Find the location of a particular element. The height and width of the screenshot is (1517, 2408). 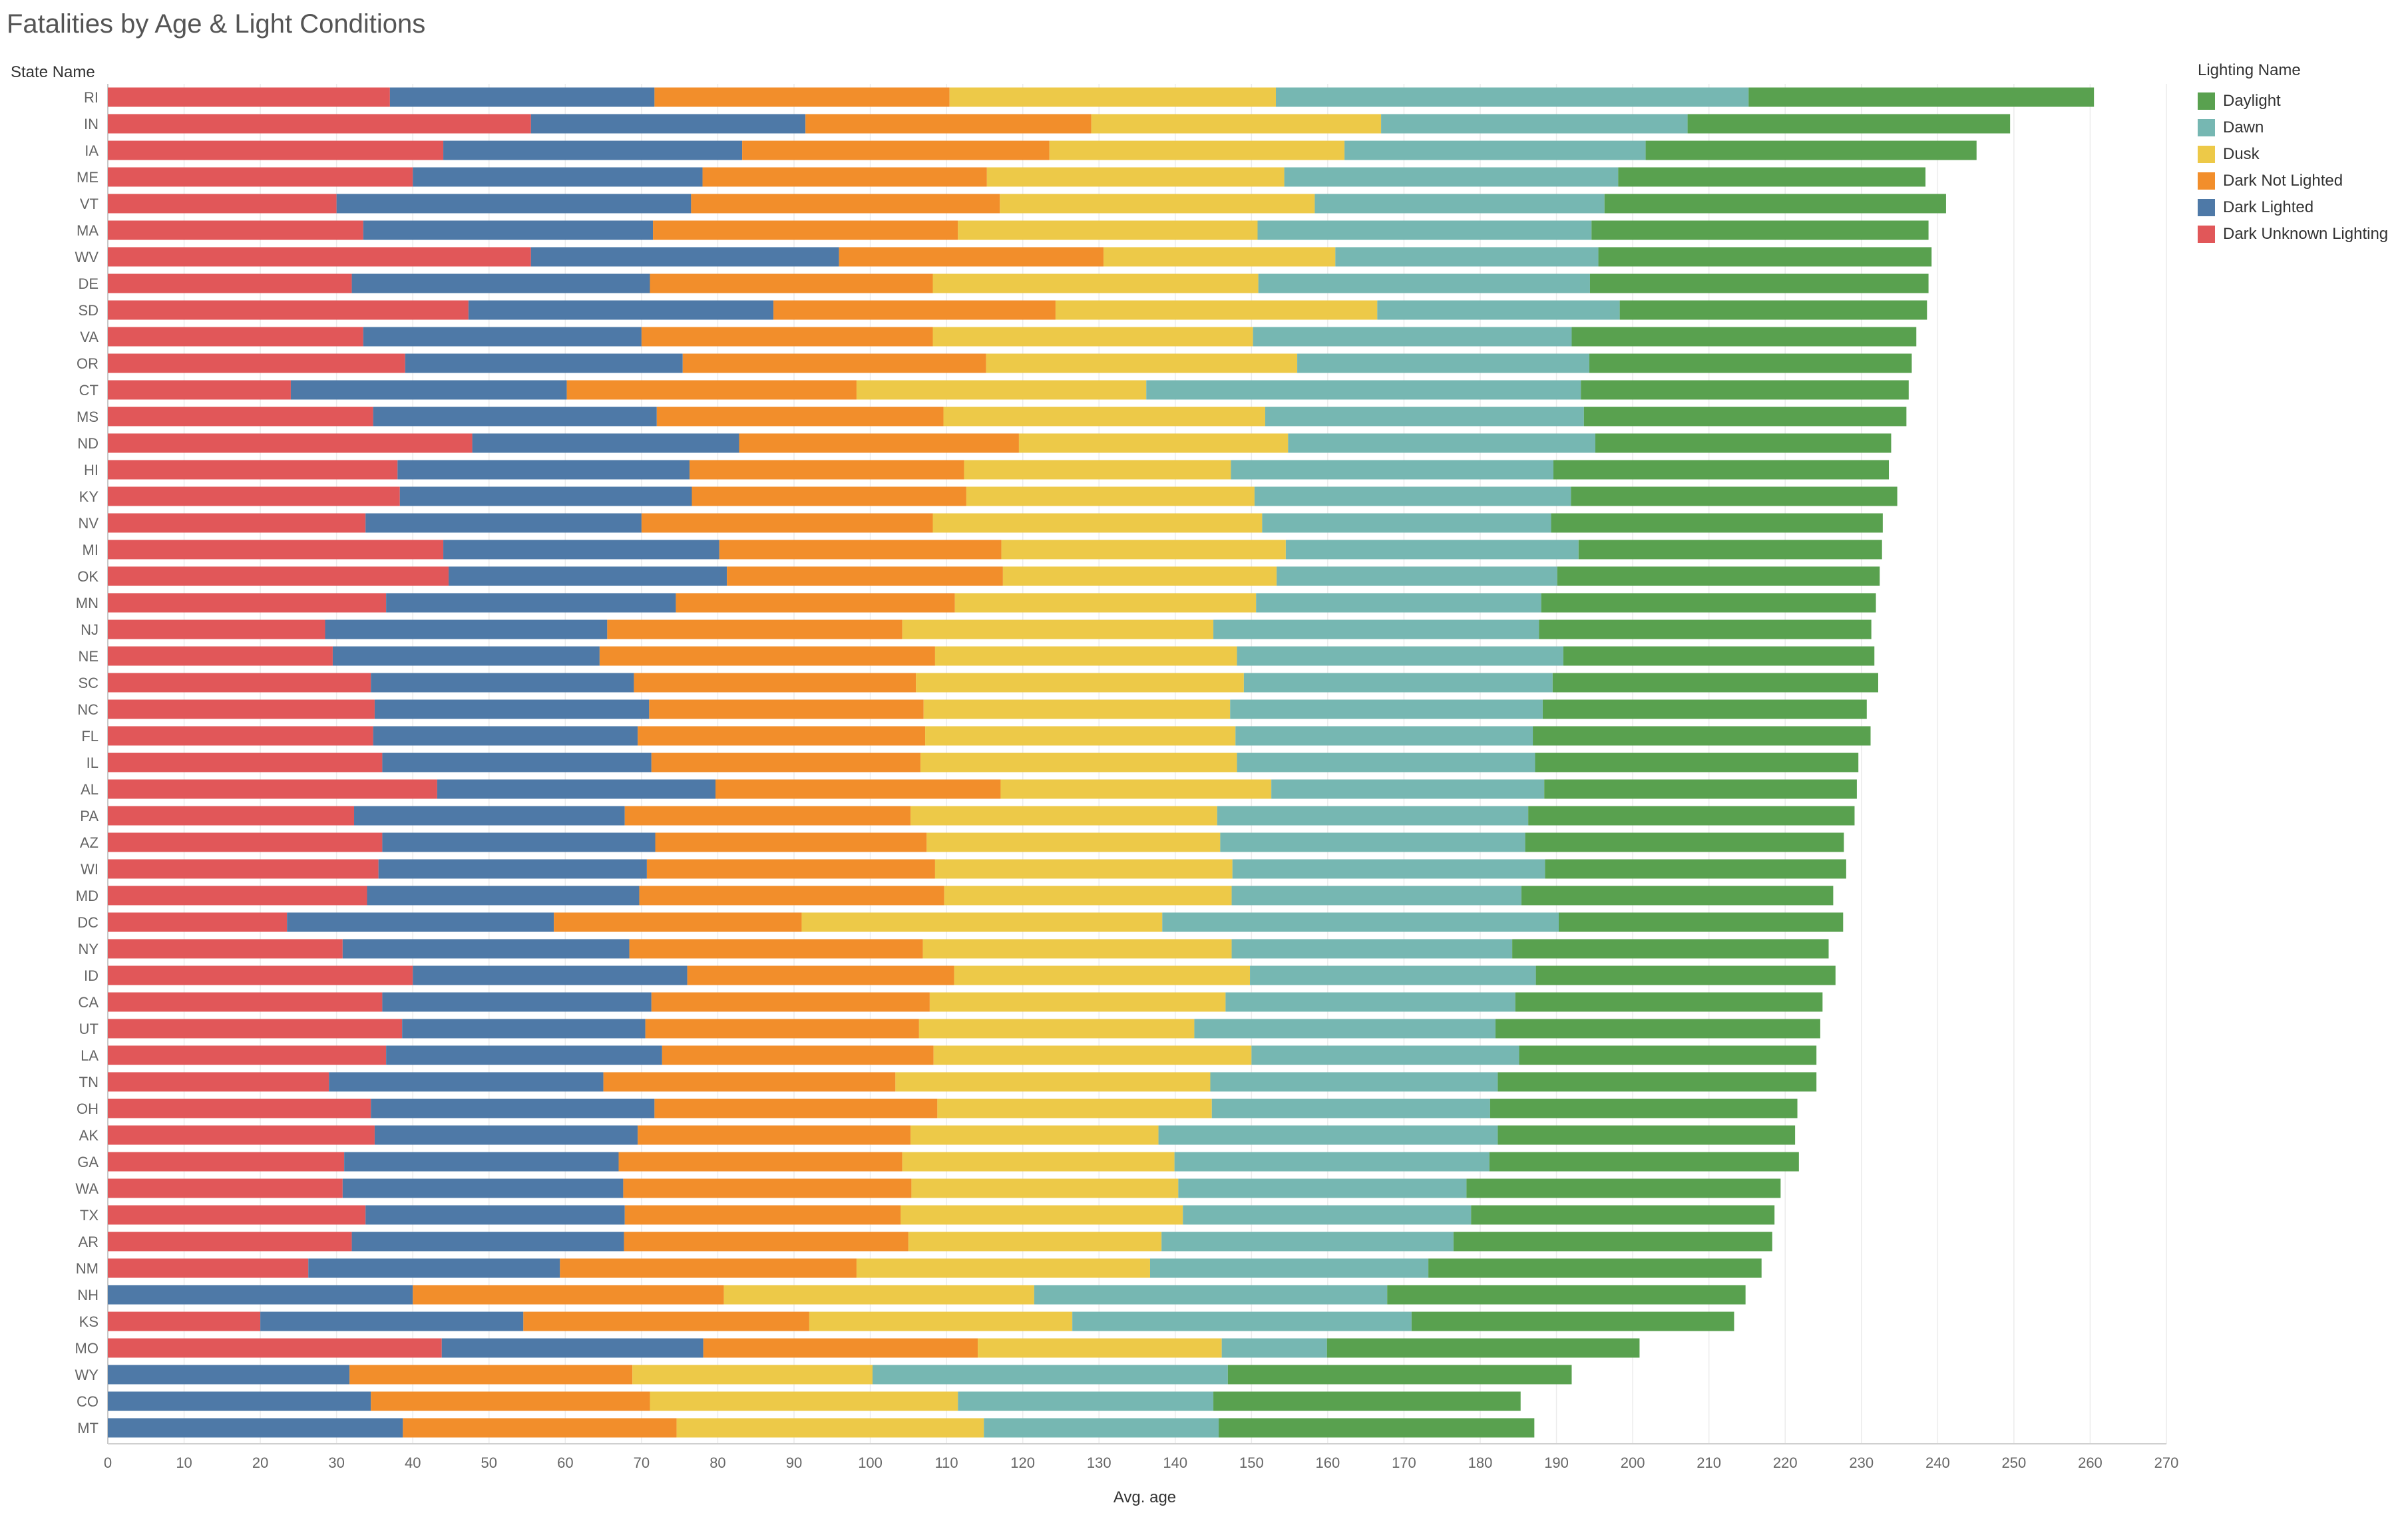

bar-OH-dawn is located at coordinates (1350, 1108).